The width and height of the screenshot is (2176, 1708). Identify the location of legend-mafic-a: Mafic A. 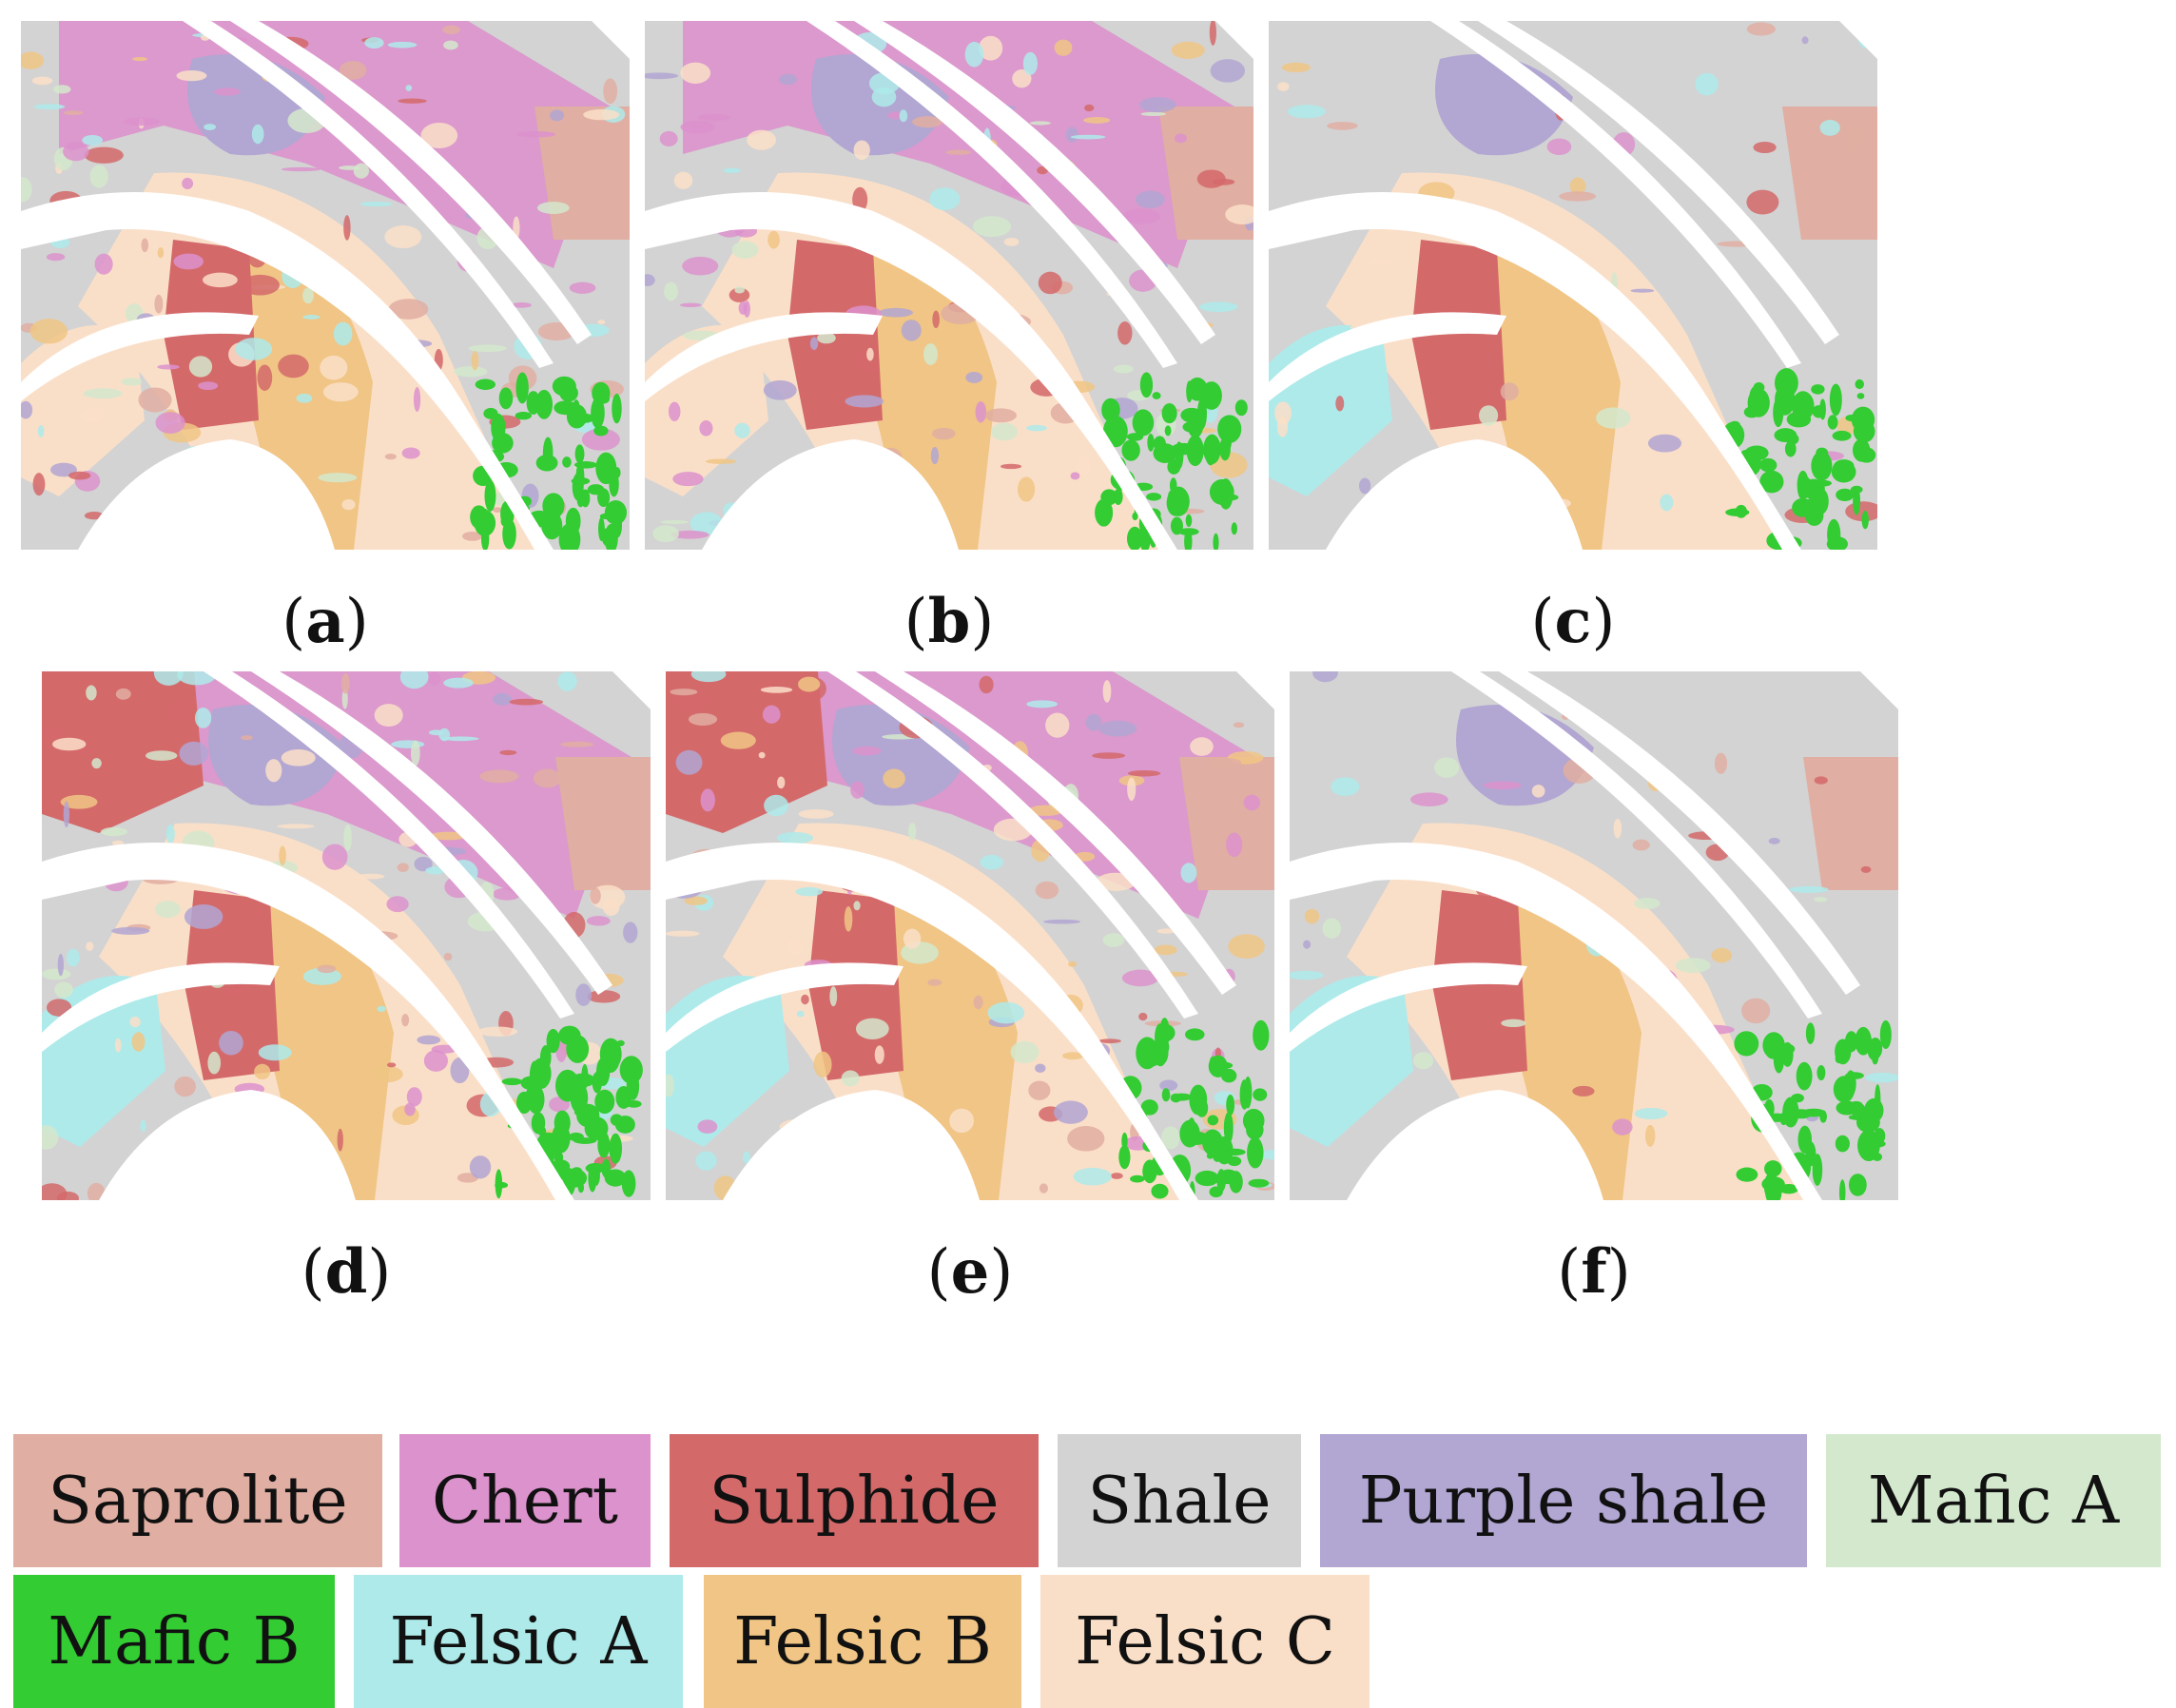
(1994, 1500).